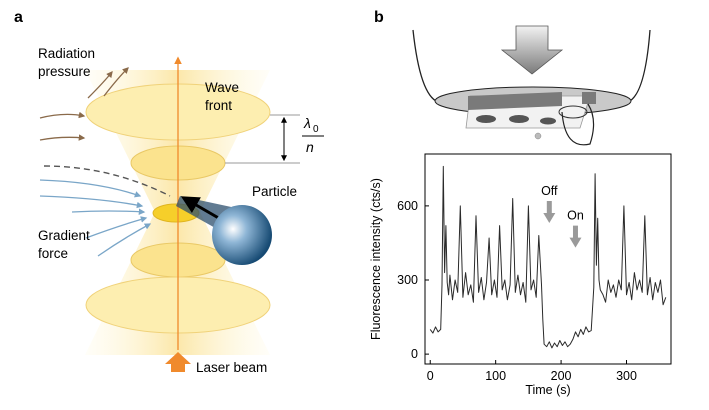 The height and width of the screenshot is (410, 709). Describe the element at coordinates (531, 85) in the screenshot. I see `sample-dish-illustration` at that location.